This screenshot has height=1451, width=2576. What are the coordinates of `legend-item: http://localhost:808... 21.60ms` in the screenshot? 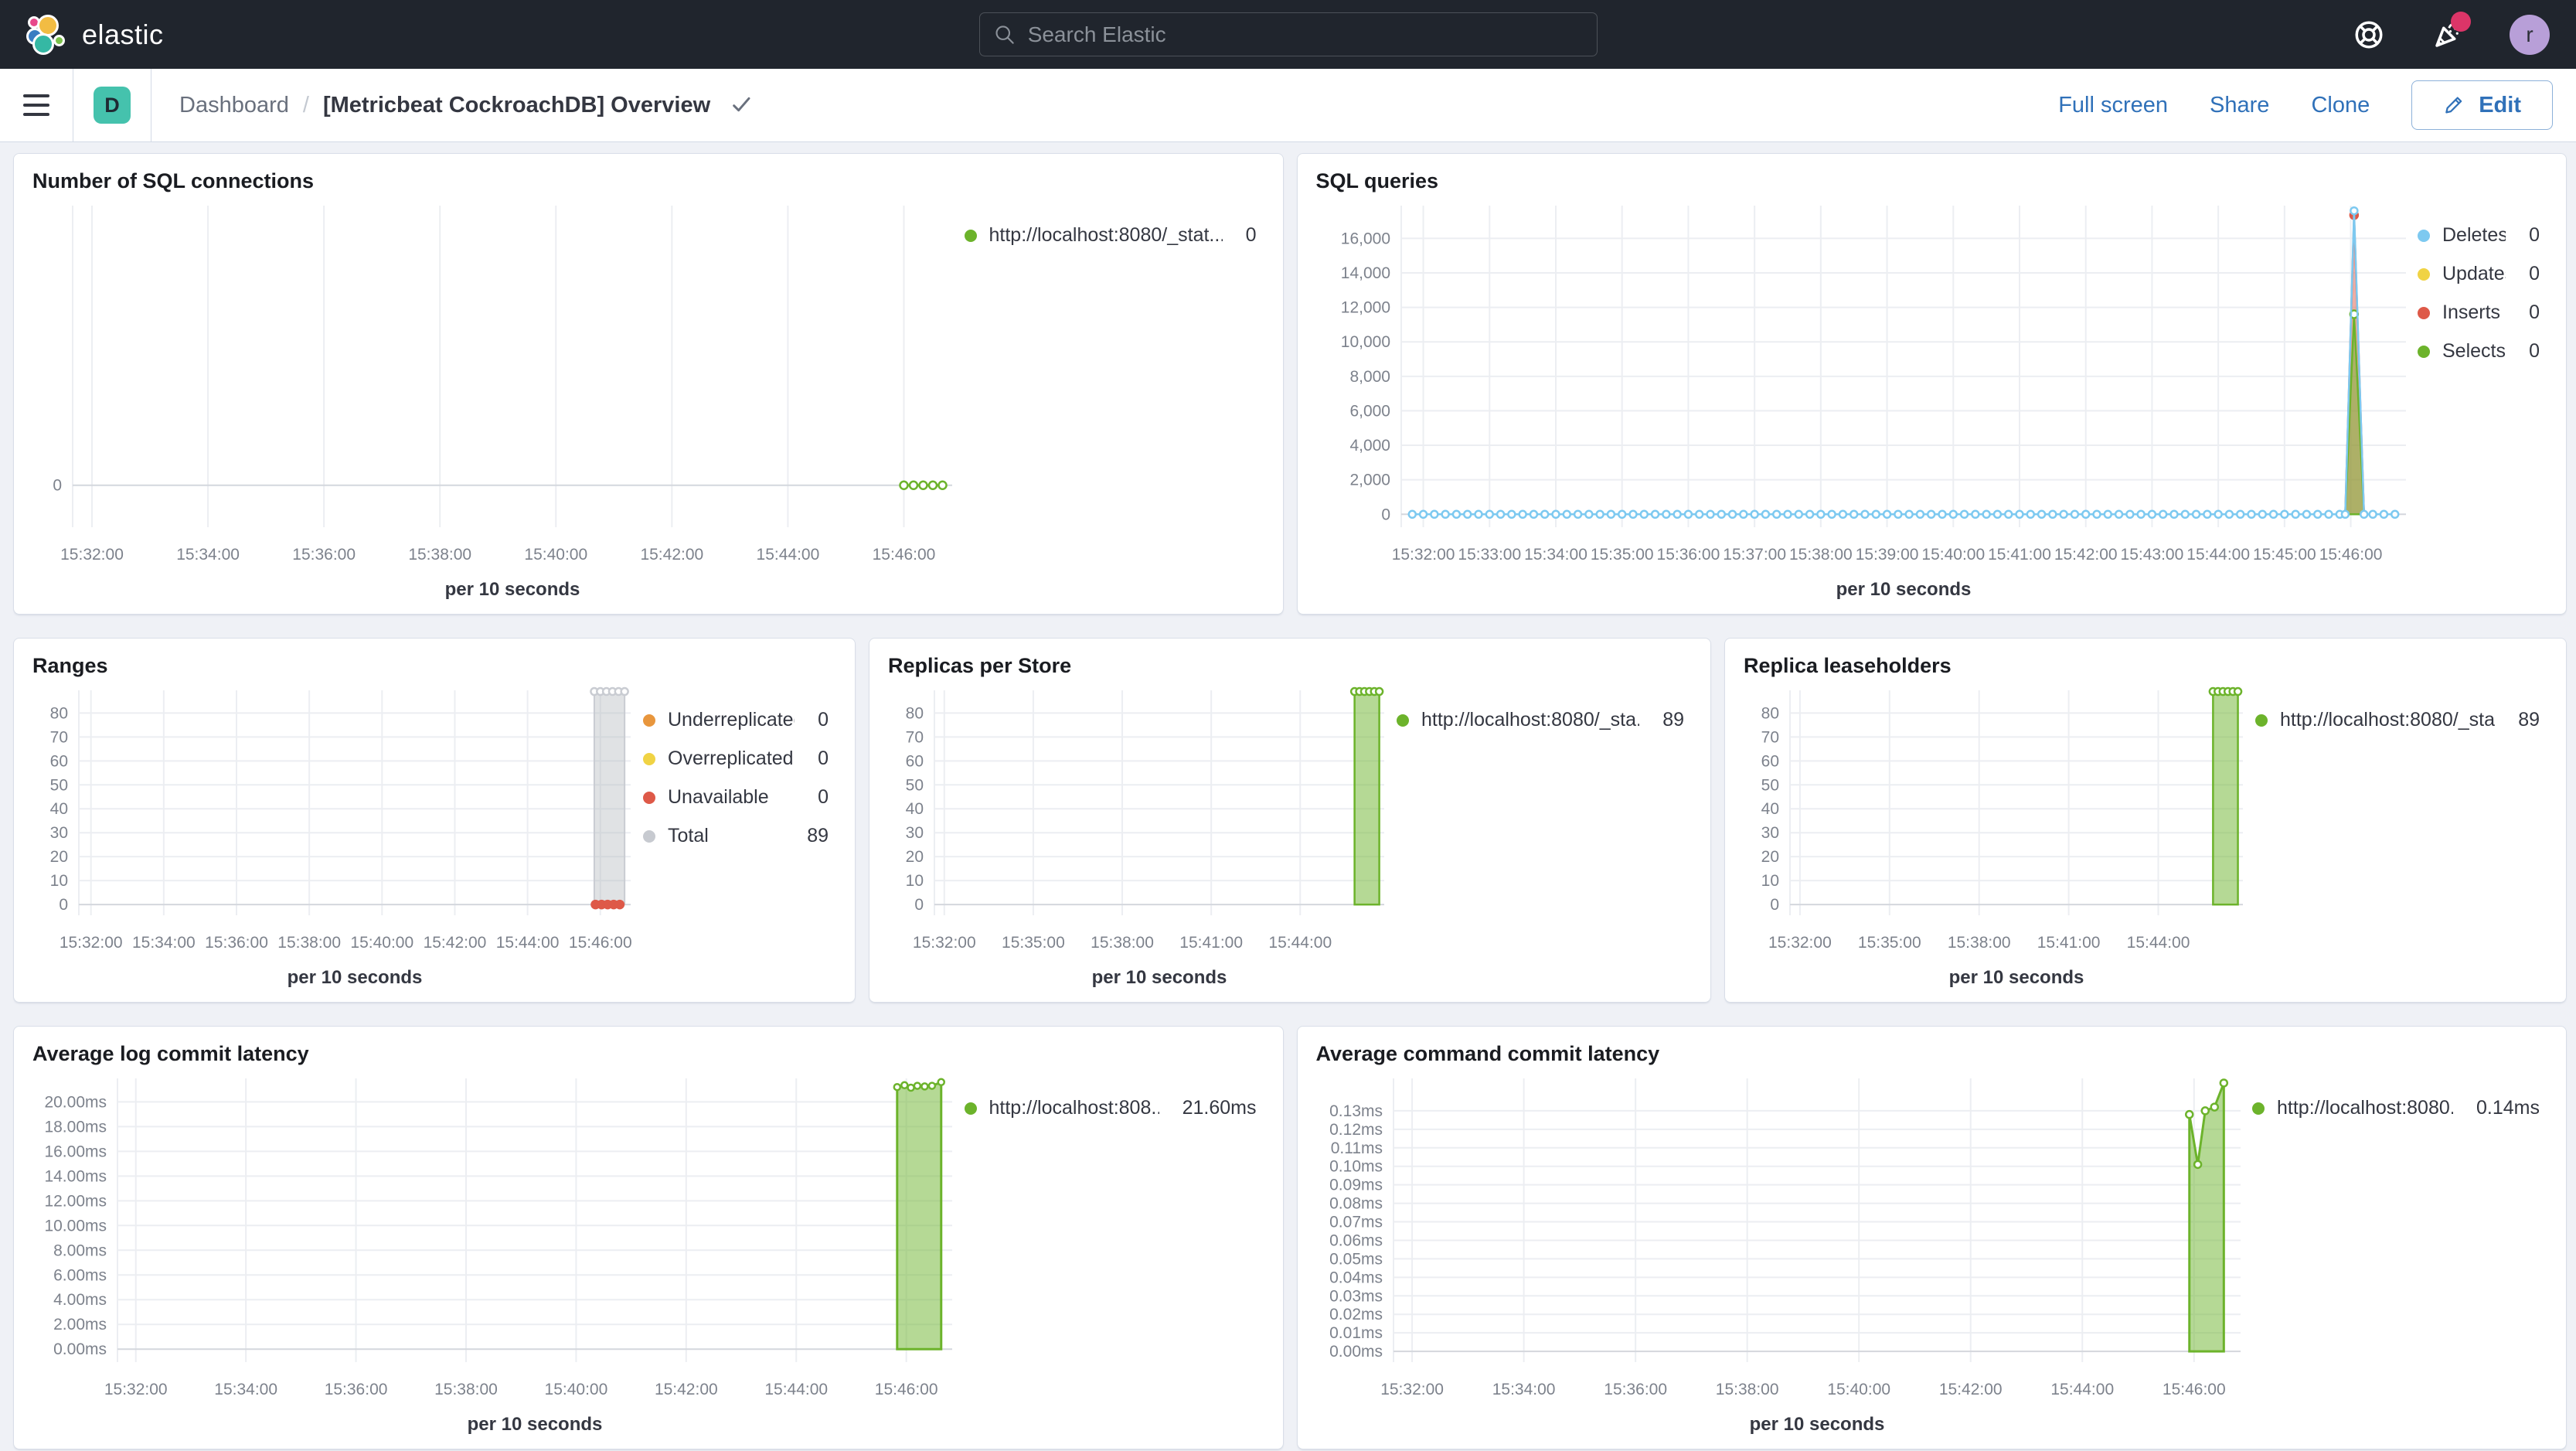 It's located at (1110, 1108).